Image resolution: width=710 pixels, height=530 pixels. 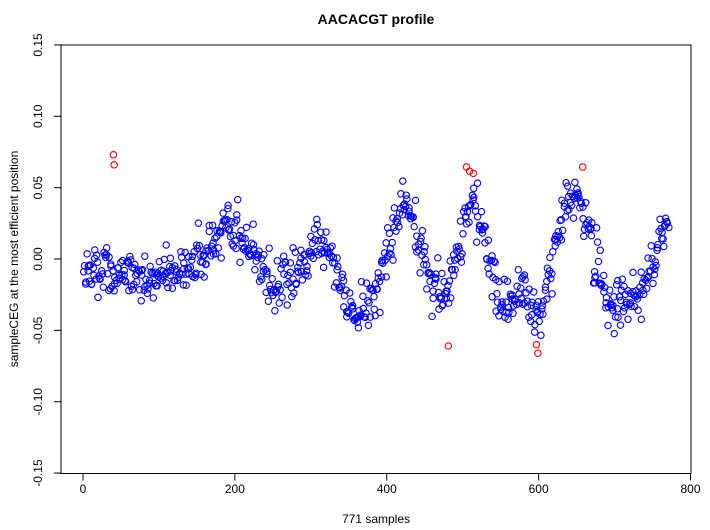 What do you see at coordinates (38, 330) in the screenshot?
I see `y-tick-label: -0.05` at bounding box center [38, 330].